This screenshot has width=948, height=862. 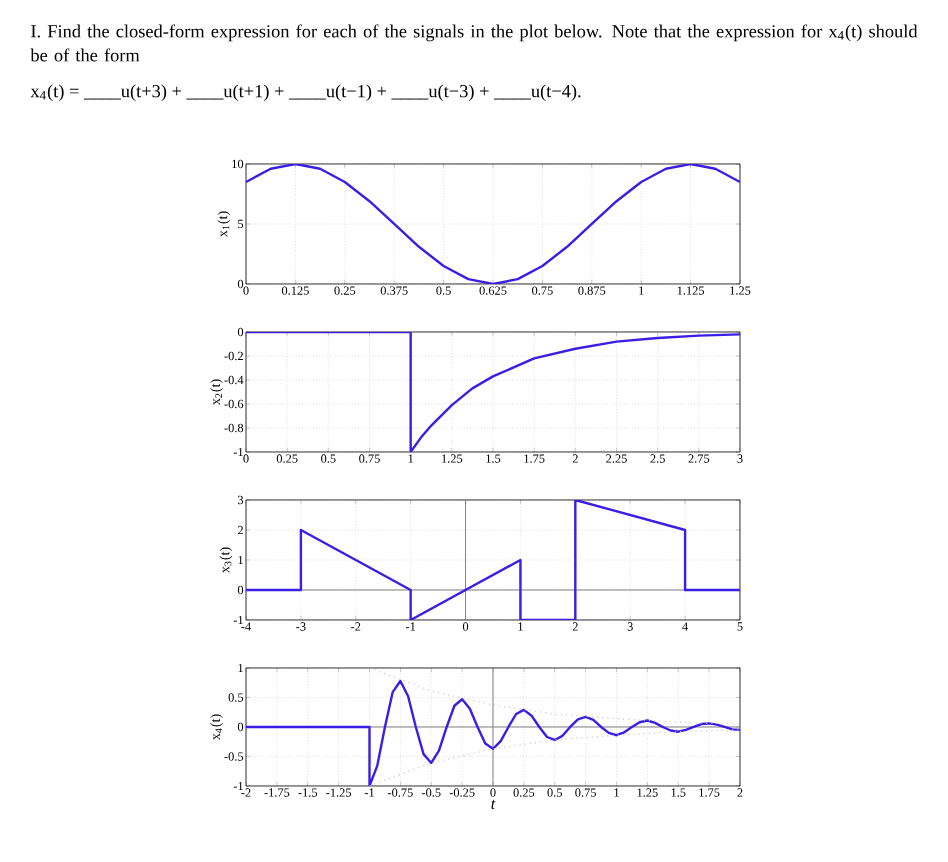 What do you see at coordinates (493, 804) in the screenshot?
I see `x-axis-title: t` at bounding box center [493, 804].